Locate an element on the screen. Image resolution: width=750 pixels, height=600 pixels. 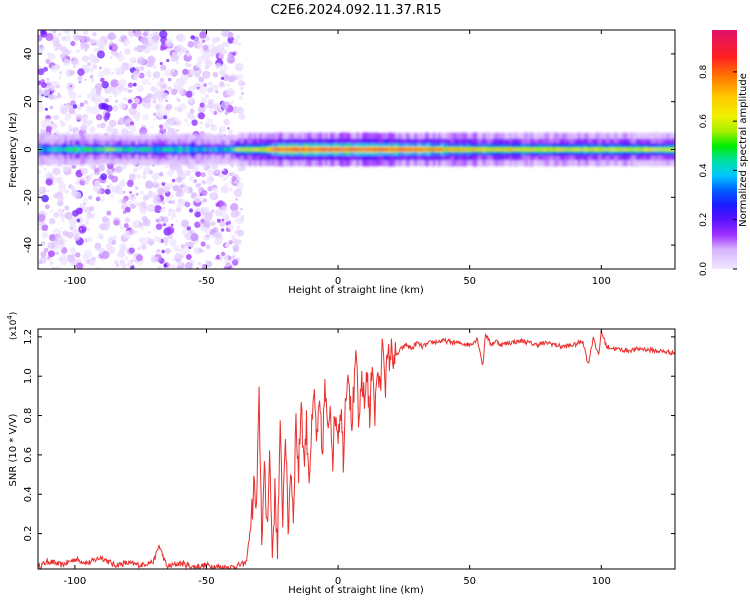
colorbar-tick-label: 0.6 is located at coordinates (704, 121).